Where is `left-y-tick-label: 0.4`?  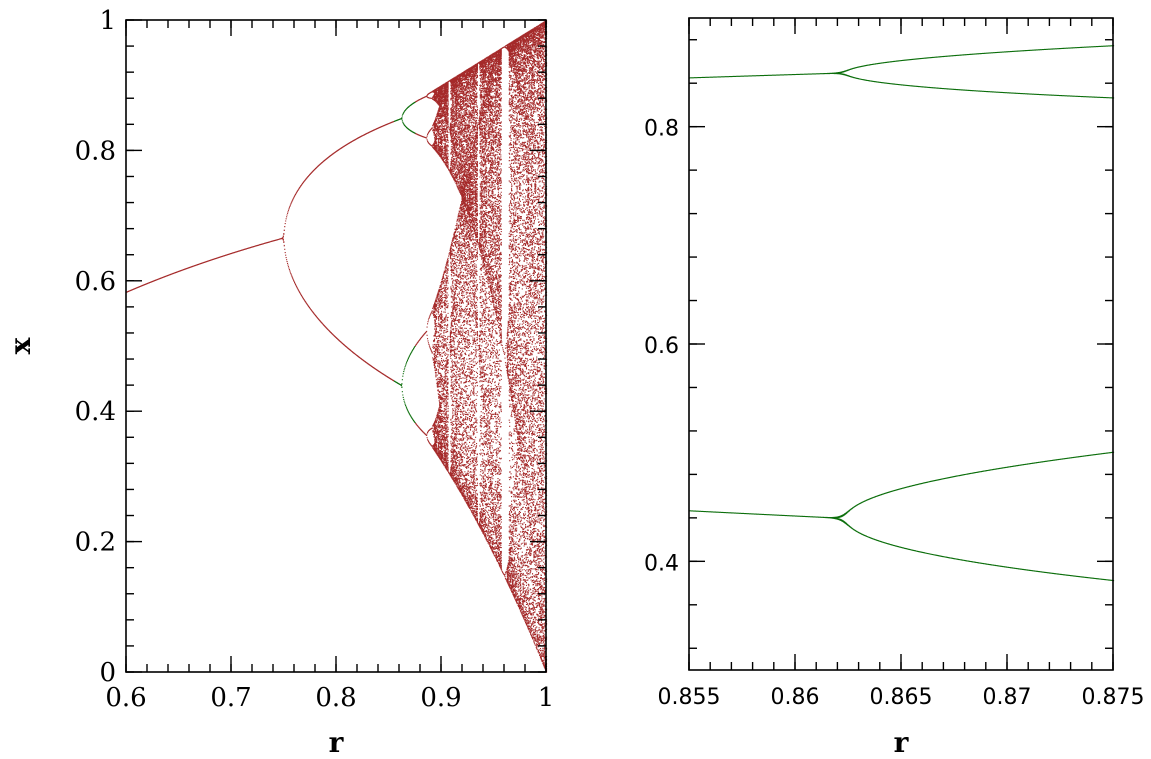
left-y-tick-label: 0.4 is located at coordinates (95, 412).